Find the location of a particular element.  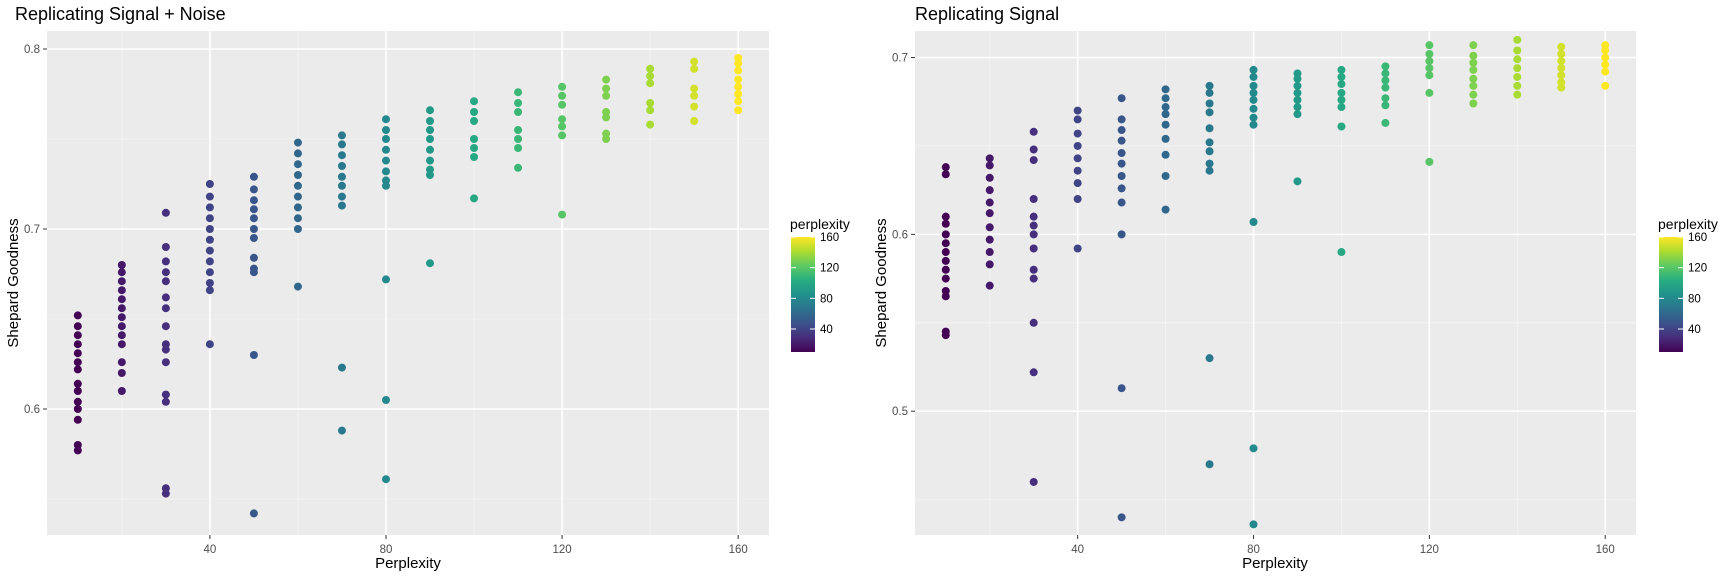

y-tick-label: 0.7 is located at coordinates (900, 59).